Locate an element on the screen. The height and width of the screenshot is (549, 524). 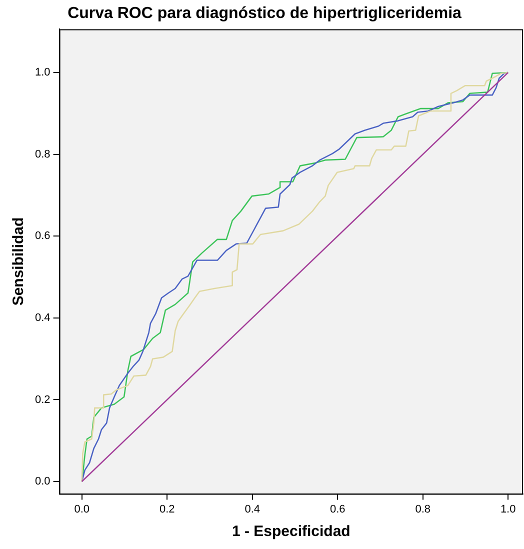
x-tick-label: 0.0 is located at coordinates (82, 509).